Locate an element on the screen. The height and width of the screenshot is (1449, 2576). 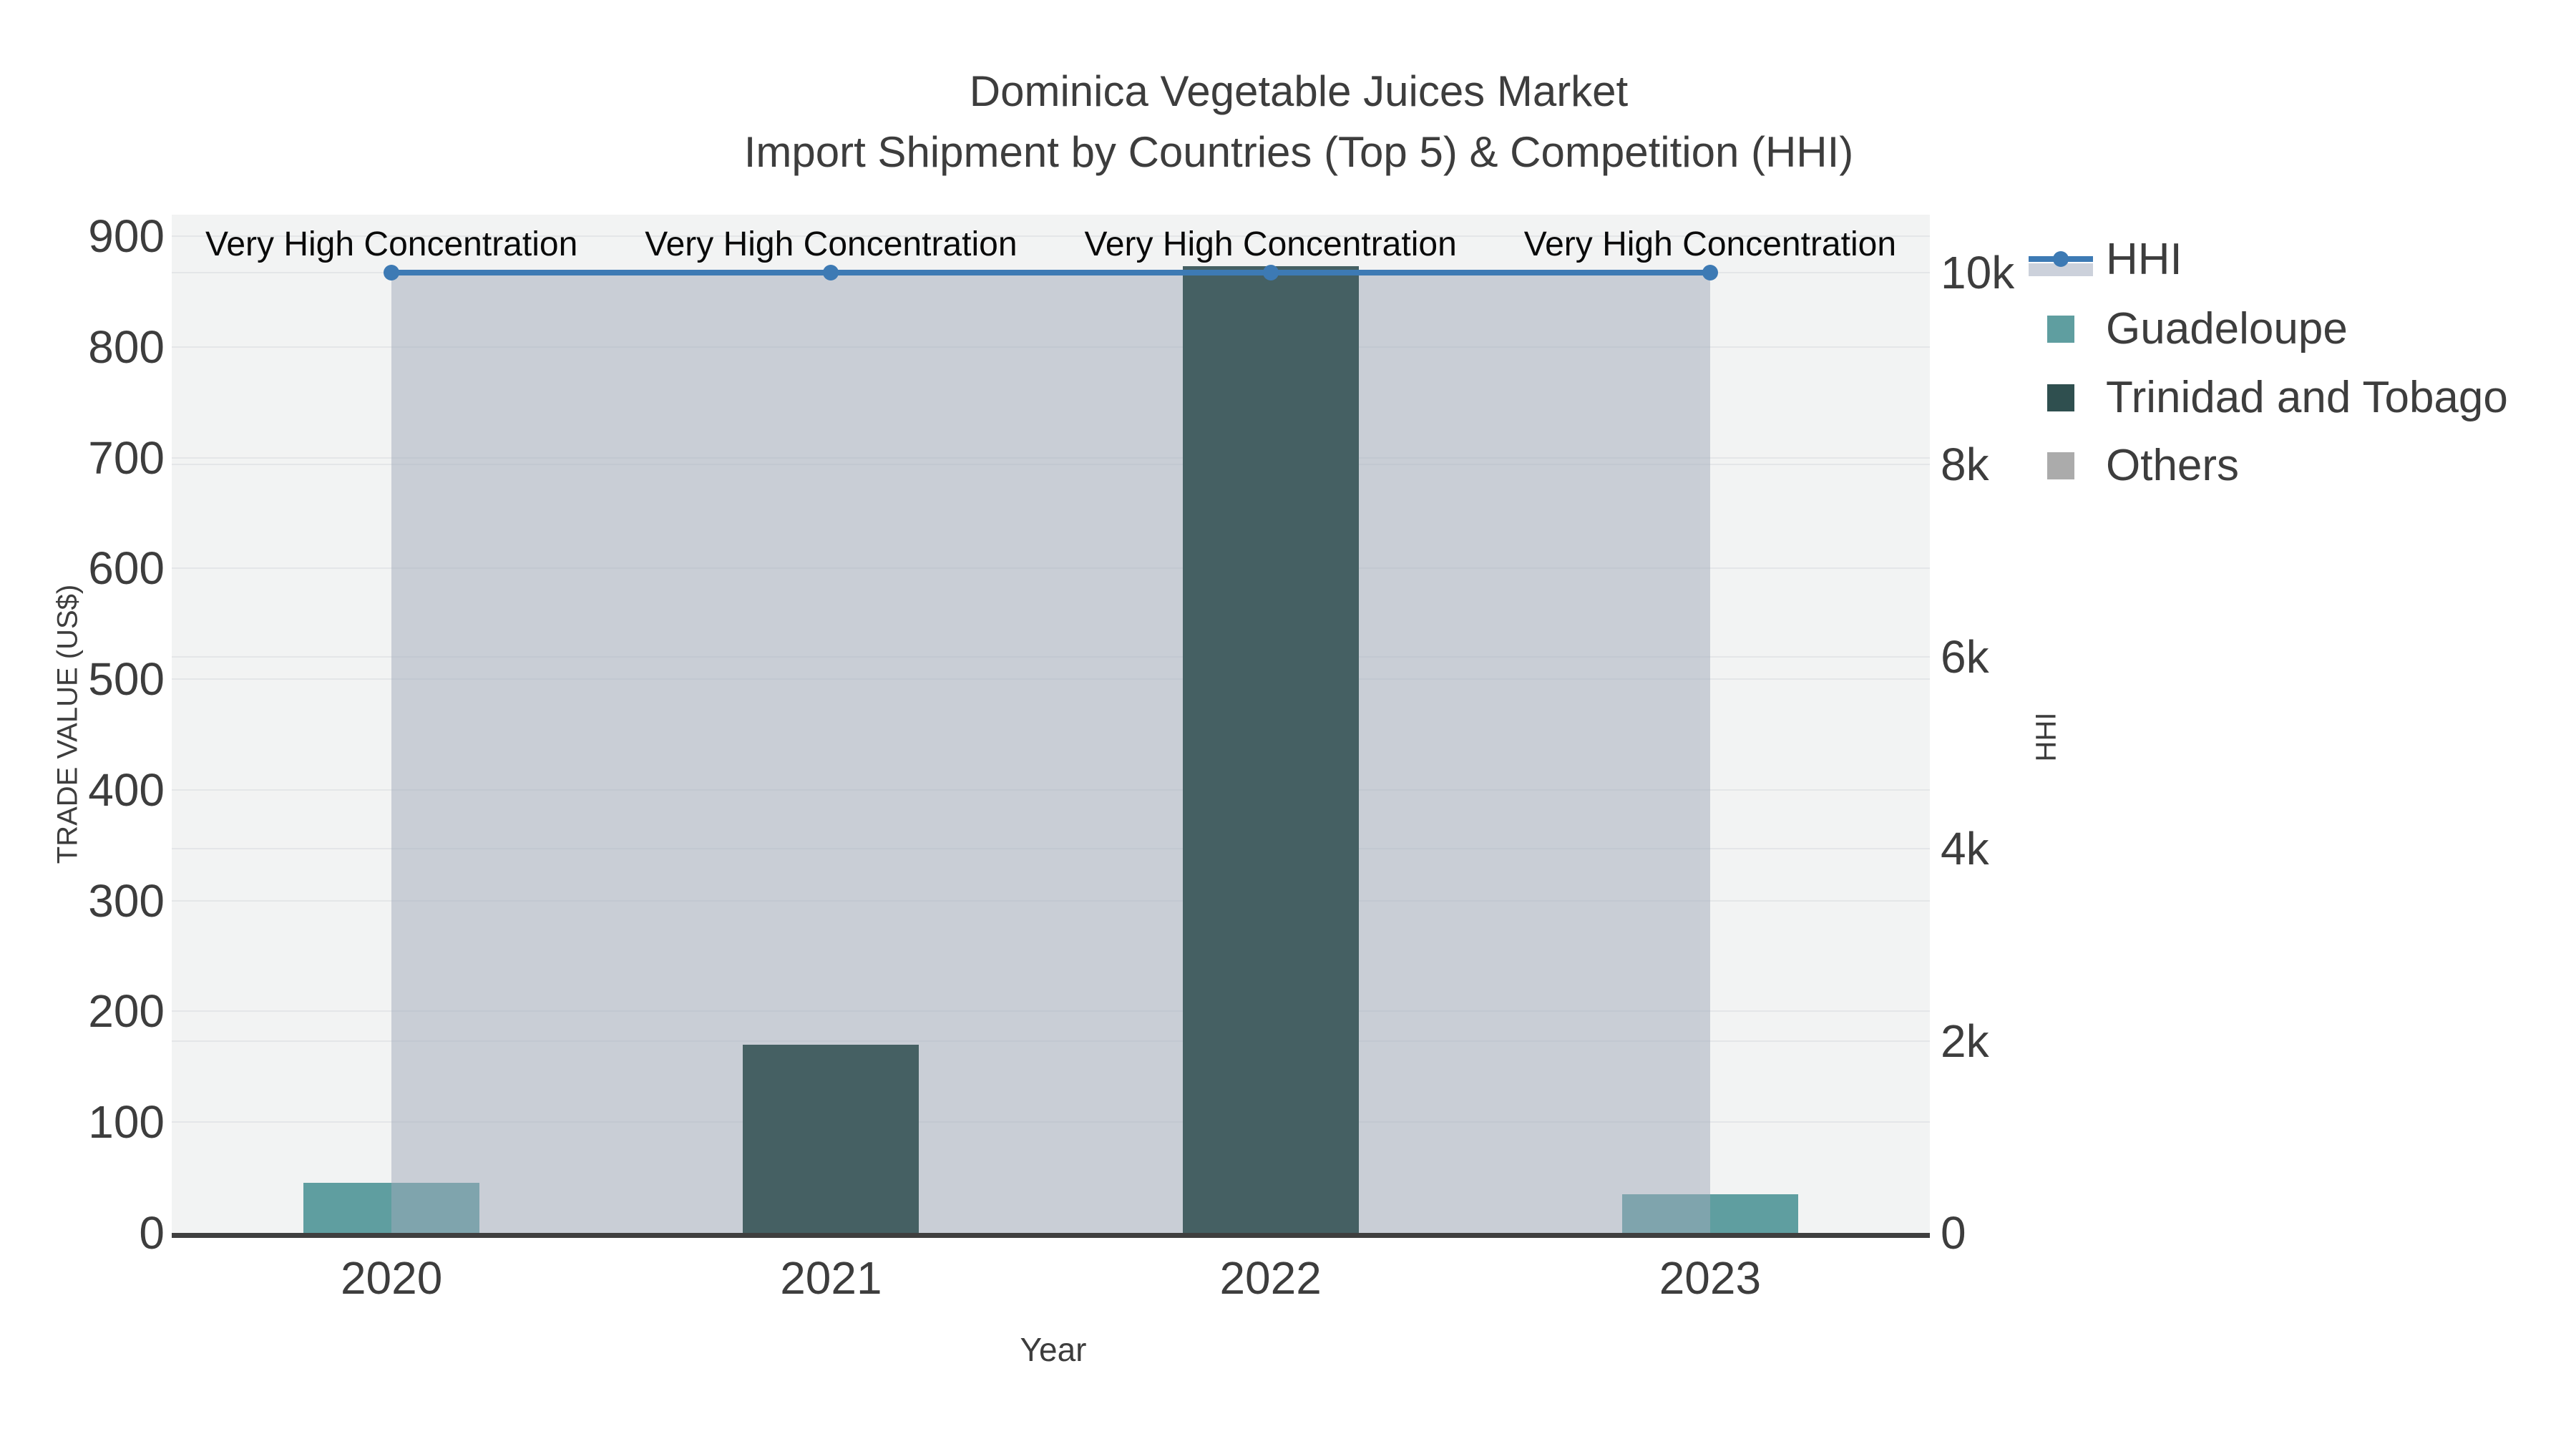
annotation-2023: Very High Concentration is located at coordinates (1710, 244).